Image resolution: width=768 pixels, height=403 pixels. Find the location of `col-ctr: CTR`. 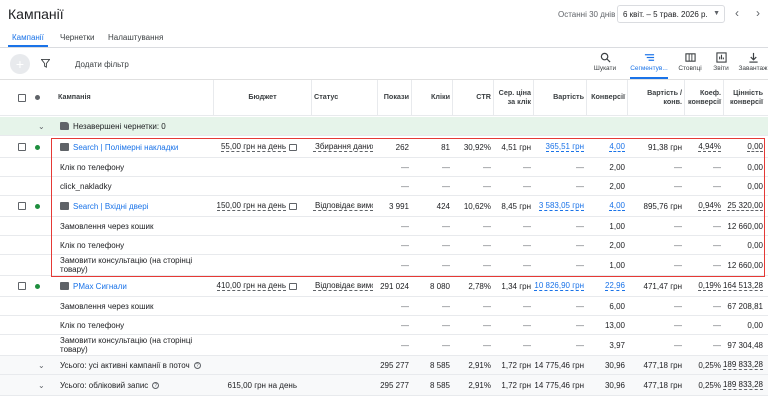

col-ctr: CTR is located at coordinates (472, 97).